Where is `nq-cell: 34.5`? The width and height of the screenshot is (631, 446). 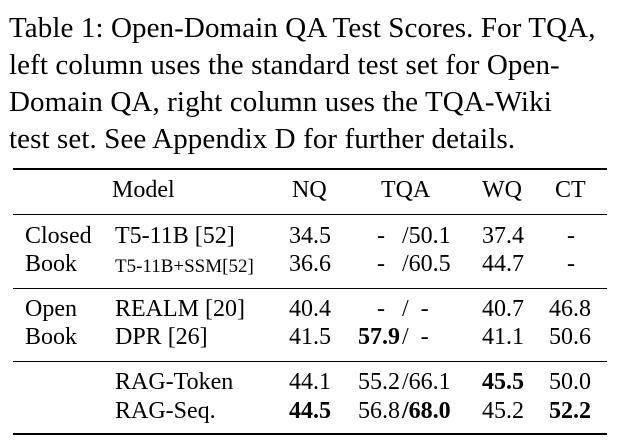
nq-cell: 34.5 is located at coordinates (310, 236).